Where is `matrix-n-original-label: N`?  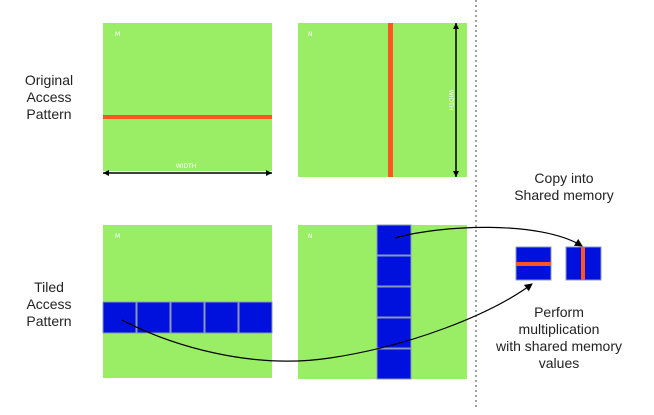
matrix-n-original-label: N is located at coordinates (310, 34).